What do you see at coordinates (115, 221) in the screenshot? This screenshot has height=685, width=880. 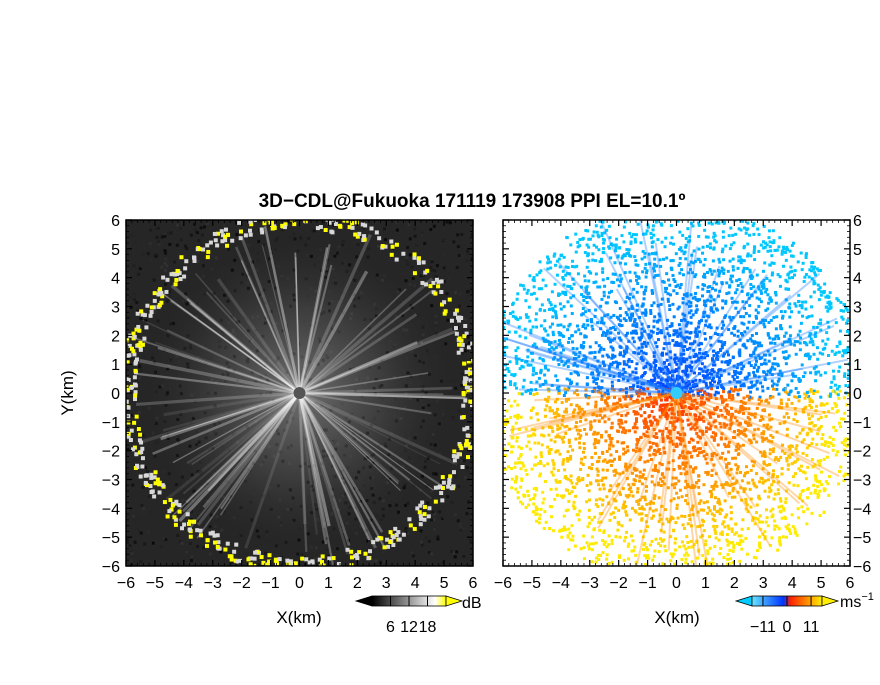 I see `y-tick-label: 6` at bounding box center [115, 221].